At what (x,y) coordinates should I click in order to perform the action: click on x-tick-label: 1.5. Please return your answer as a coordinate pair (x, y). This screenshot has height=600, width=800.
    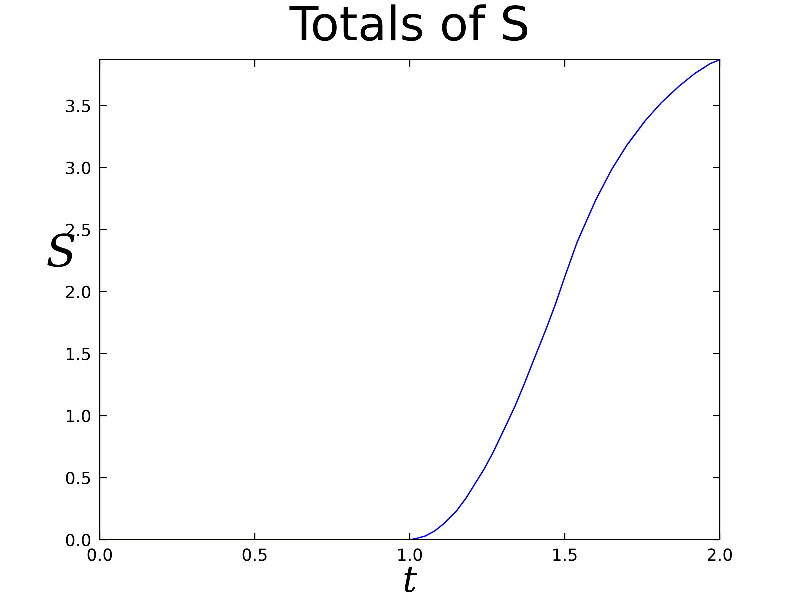
    Looking at the image, I should click on (565, 555).